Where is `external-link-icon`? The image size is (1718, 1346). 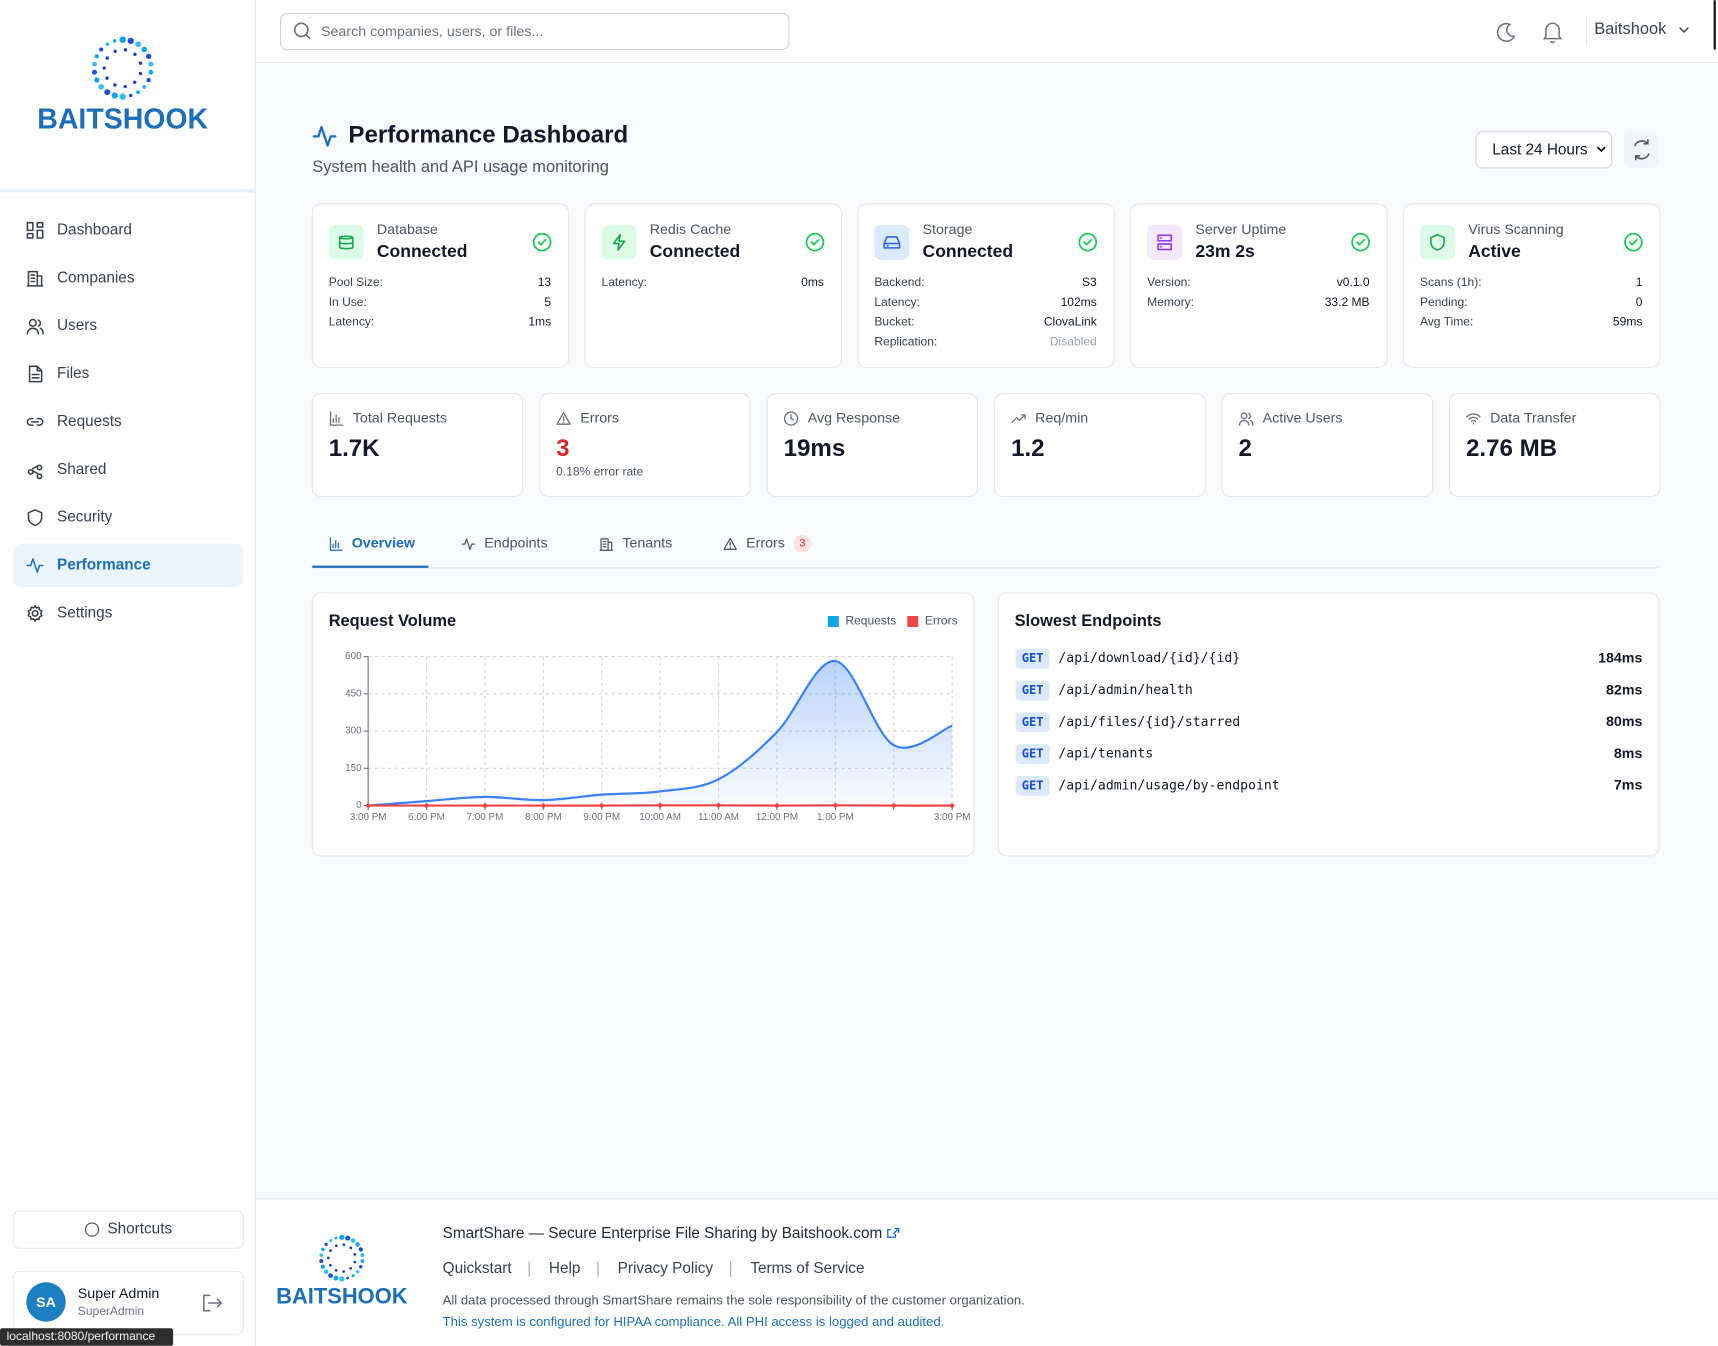
external-link-icon is located at coordinates (893, 1232).